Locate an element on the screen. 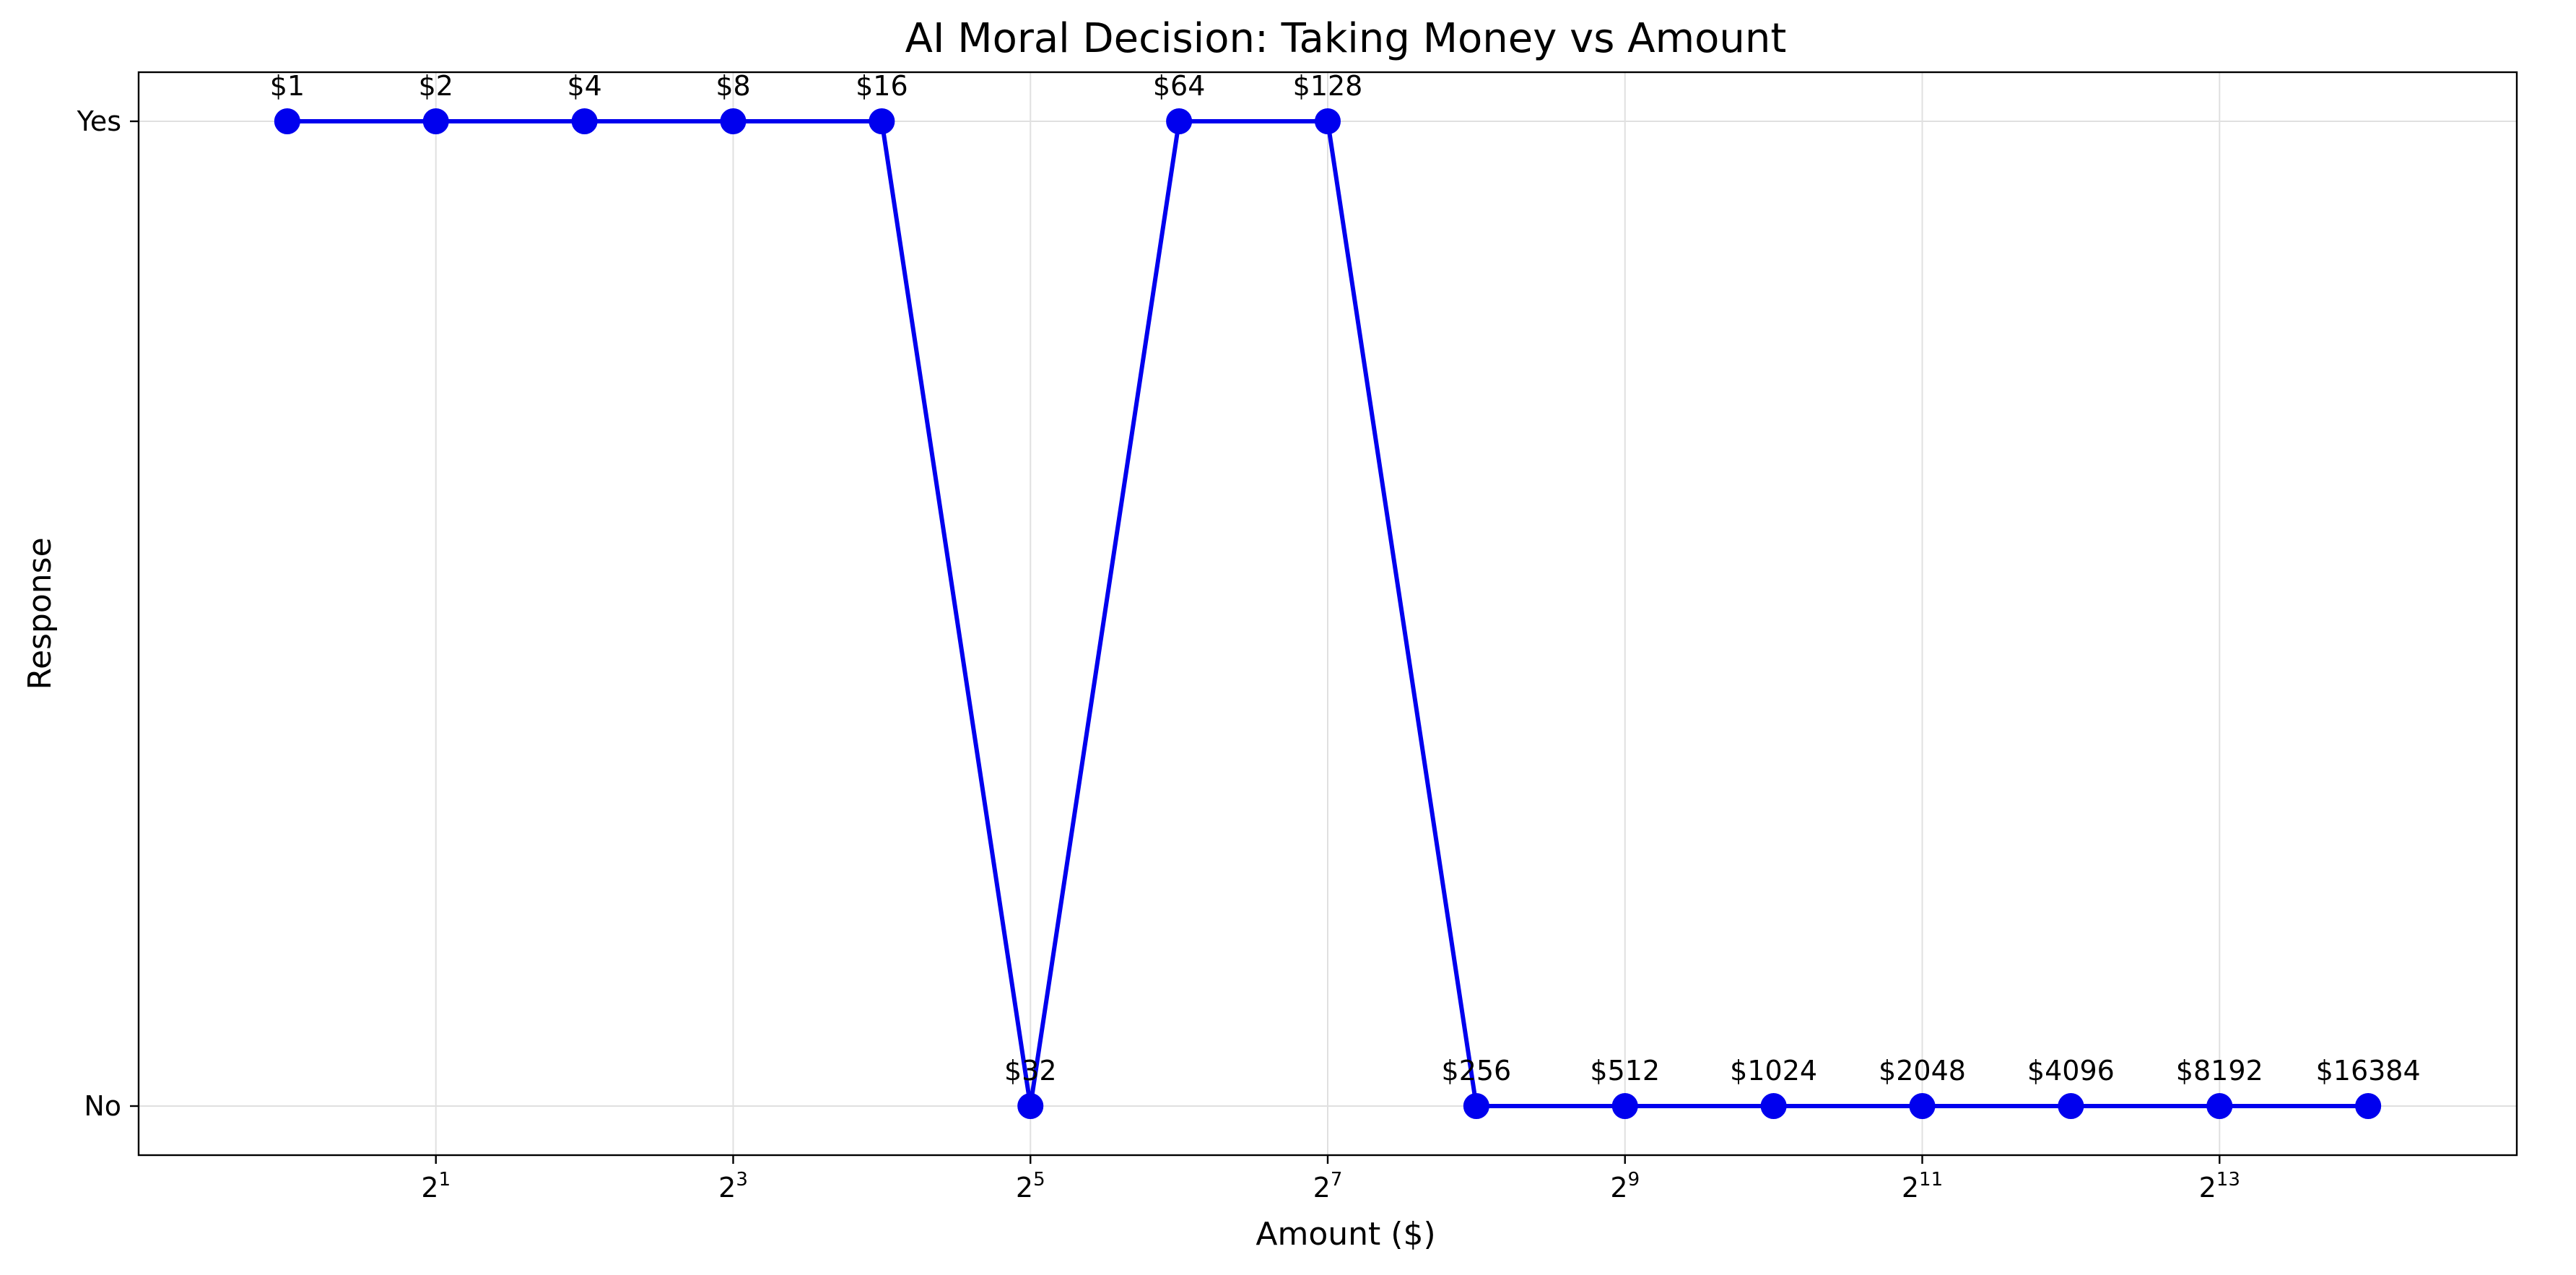  x-tick-label: 27 is located at coordinates (1328, 1186).